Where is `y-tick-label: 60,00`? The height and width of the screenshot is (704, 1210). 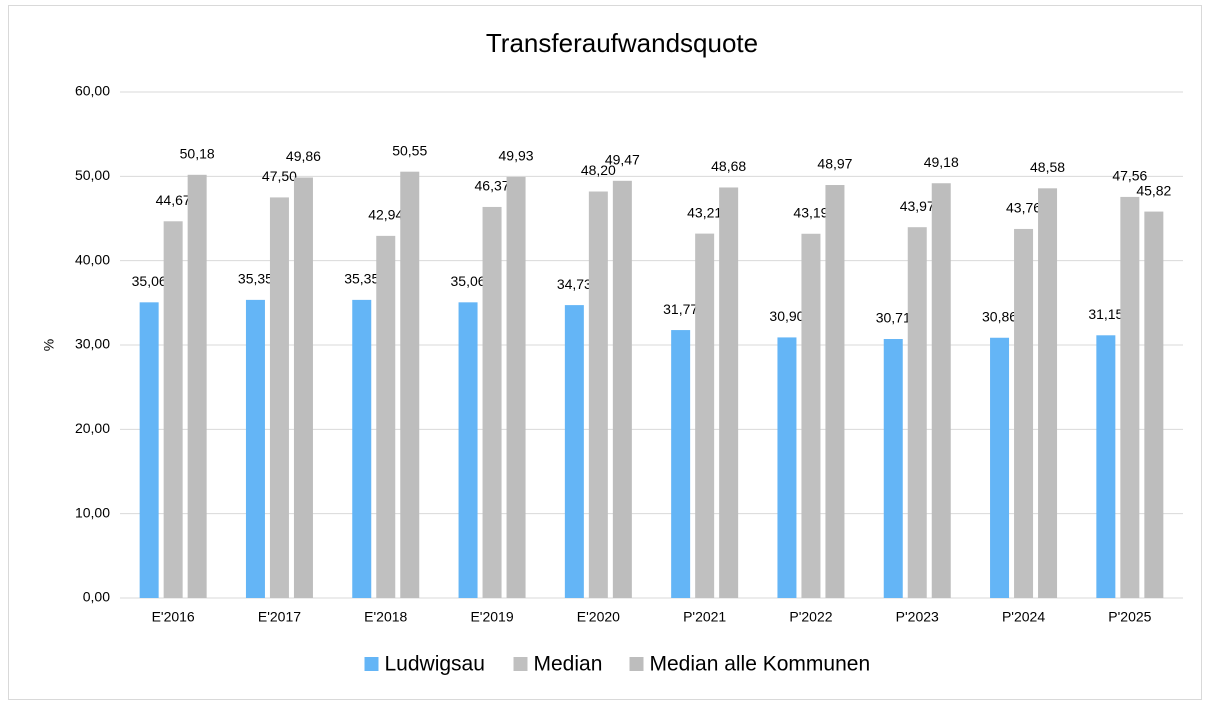 y-tick-label: 60,00 is located at coordinates (92, 91).